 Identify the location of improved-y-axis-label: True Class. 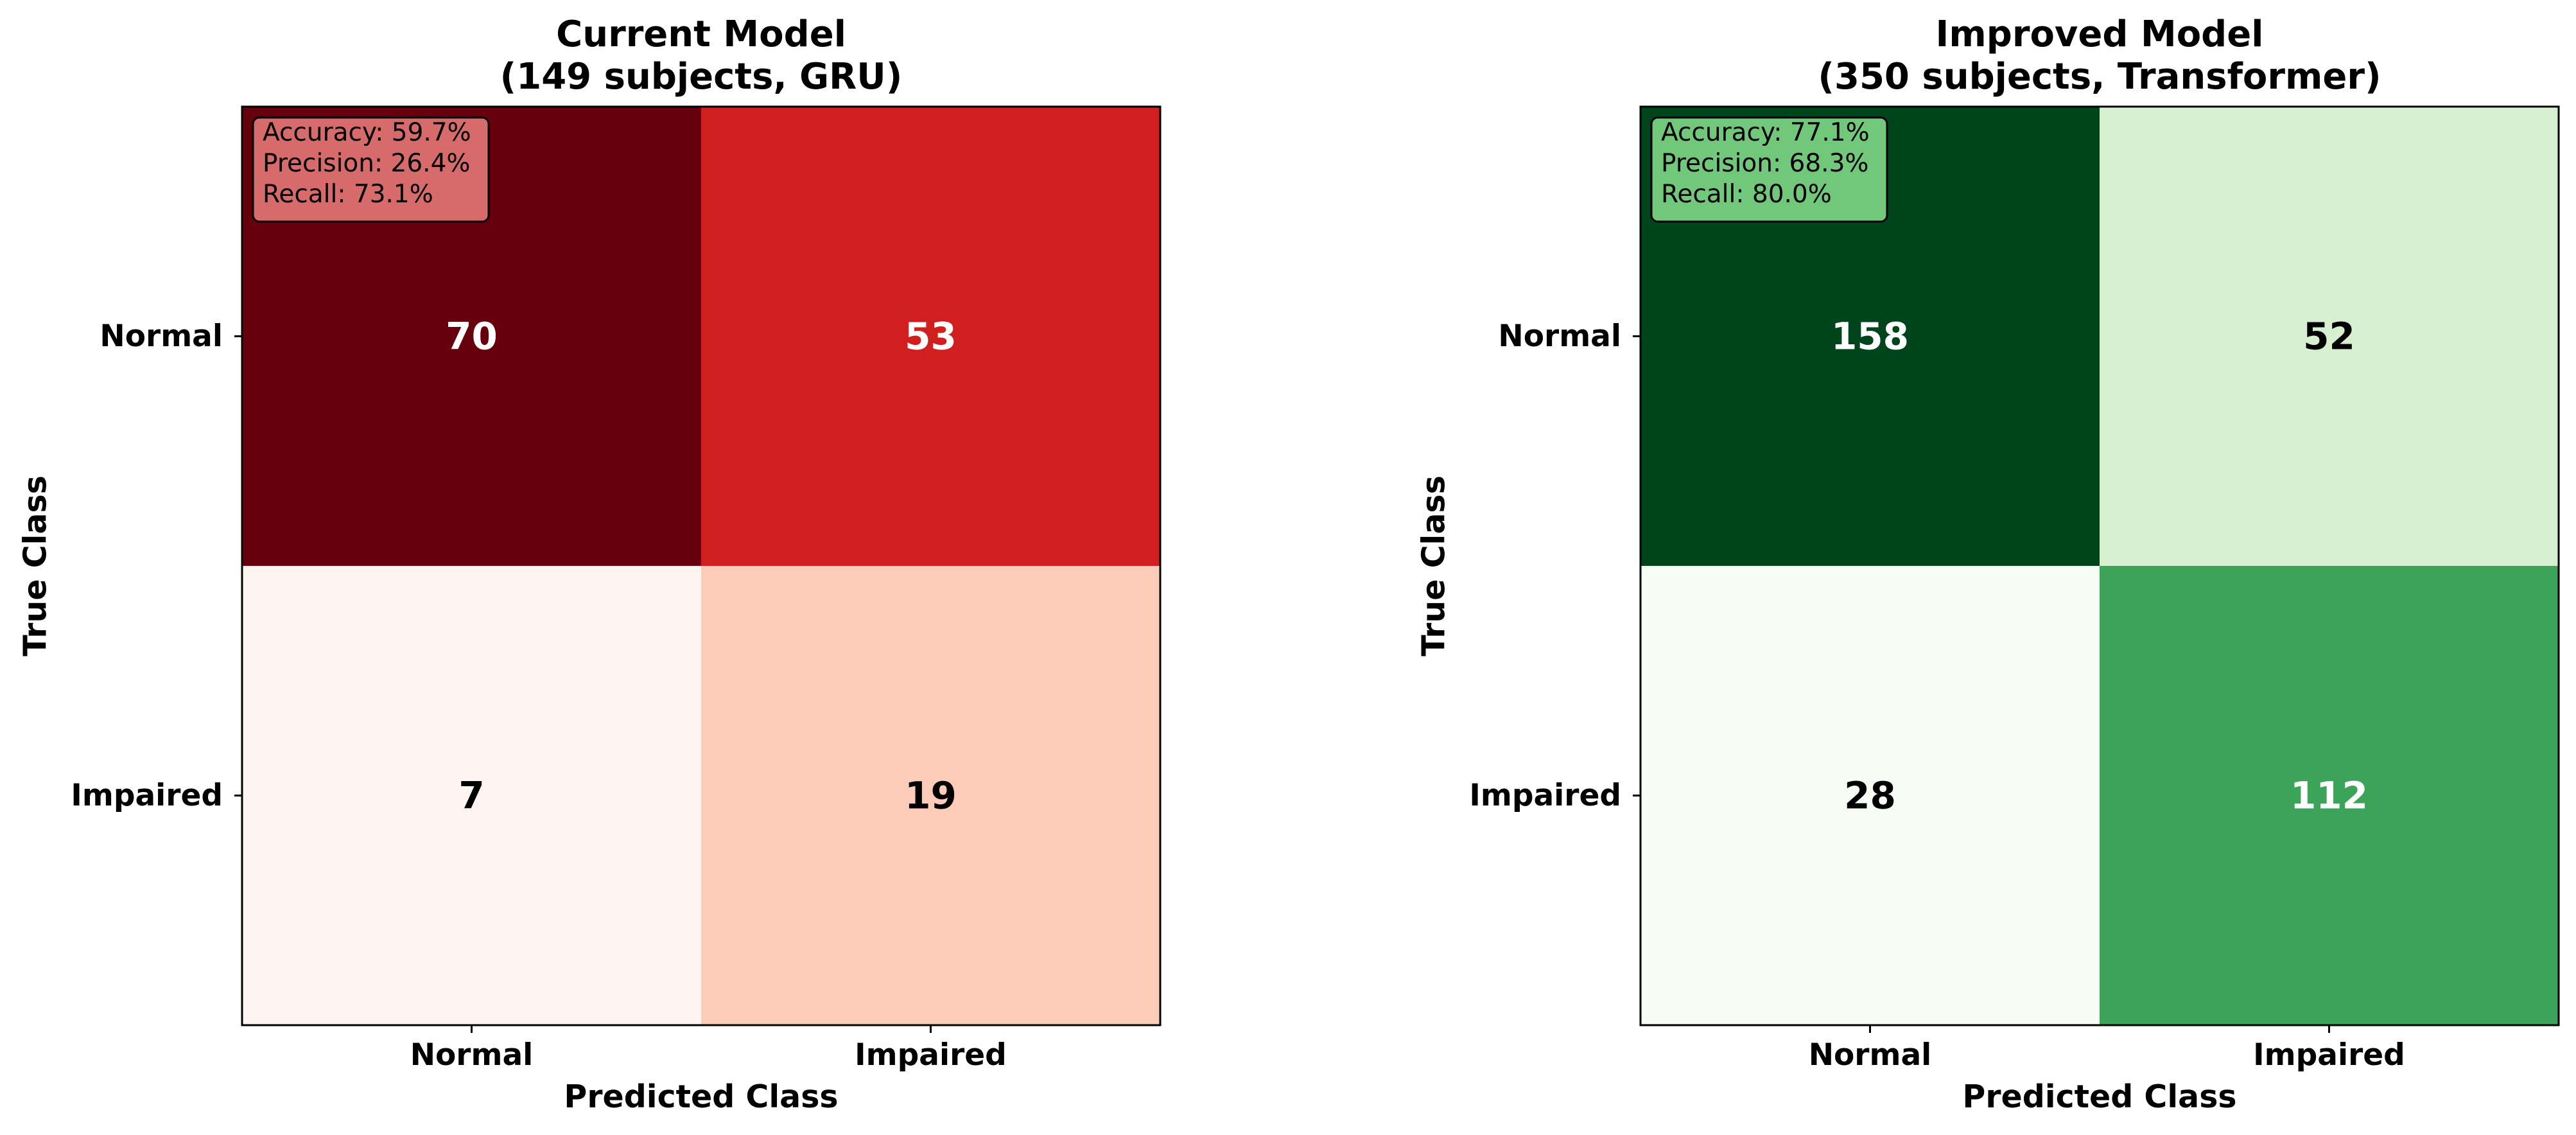
(1434, 565).